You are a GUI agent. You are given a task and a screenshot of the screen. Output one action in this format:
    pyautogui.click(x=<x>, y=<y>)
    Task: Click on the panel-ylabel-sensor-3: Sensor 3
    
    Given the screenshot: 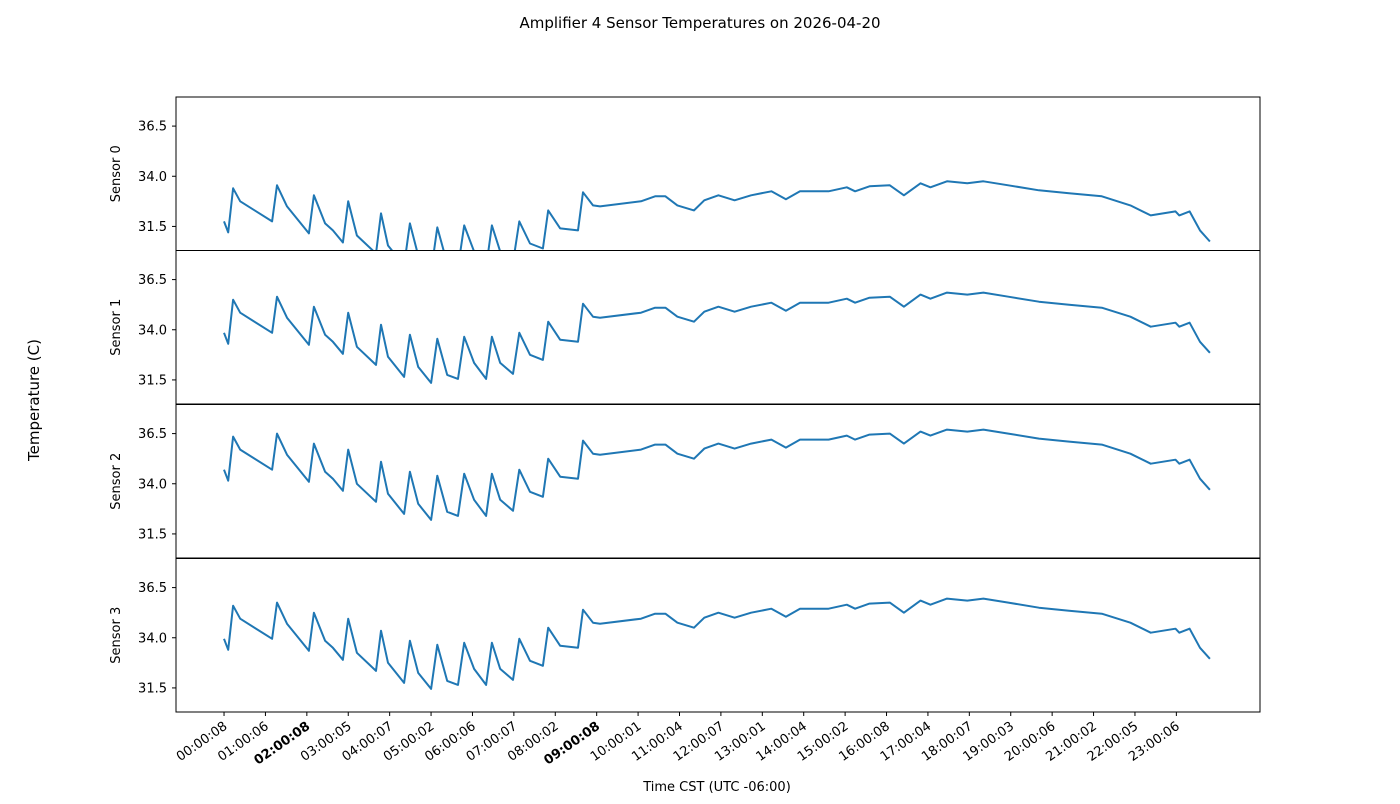 What is the action you would take?
    pyautogui.click(x=116, y=635)
    